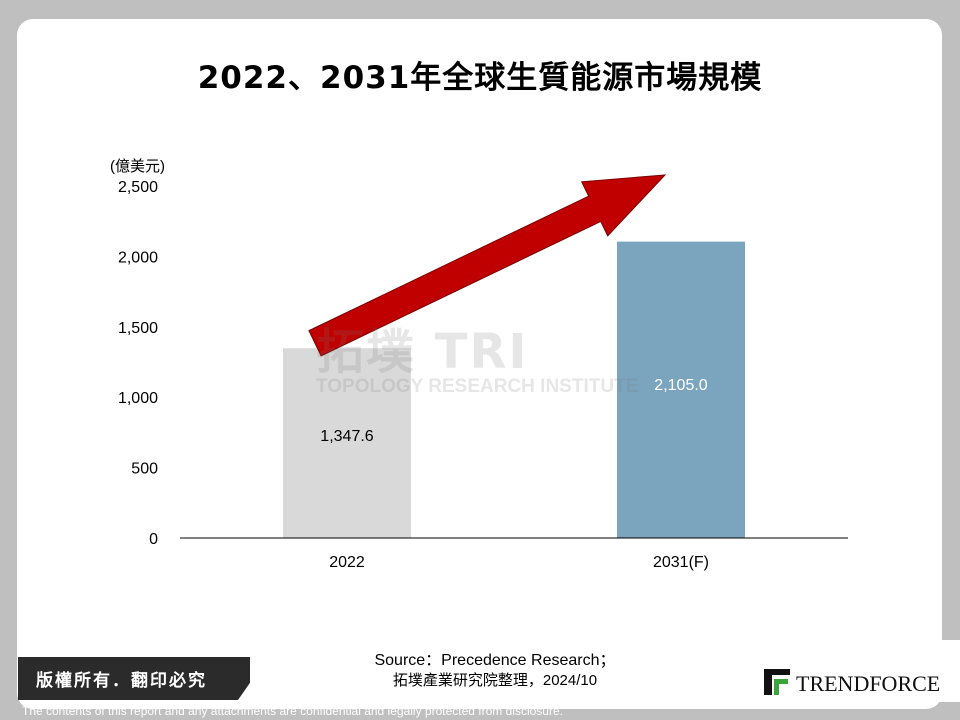 This screenshot has width=960, height=720. I want to click on copyright-banner, so click(143, 678).